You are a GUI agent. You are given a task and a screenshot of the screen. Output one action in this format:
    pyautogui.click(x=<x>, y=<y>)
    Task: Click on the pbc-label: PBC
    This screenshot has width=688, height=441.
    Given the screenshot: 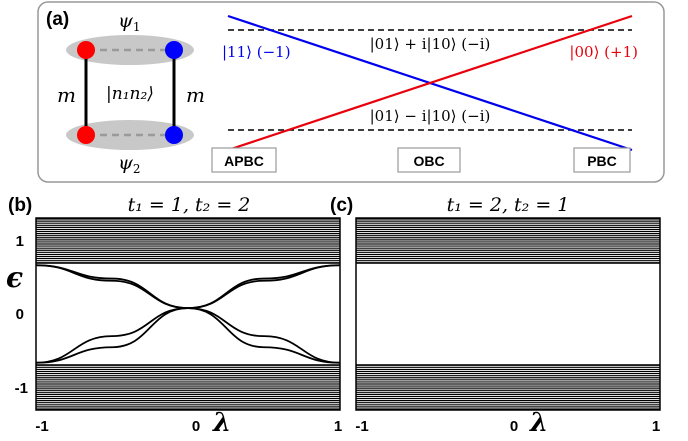 What is the action you would take?
    pyautogui.click(x=602, y=161)
    